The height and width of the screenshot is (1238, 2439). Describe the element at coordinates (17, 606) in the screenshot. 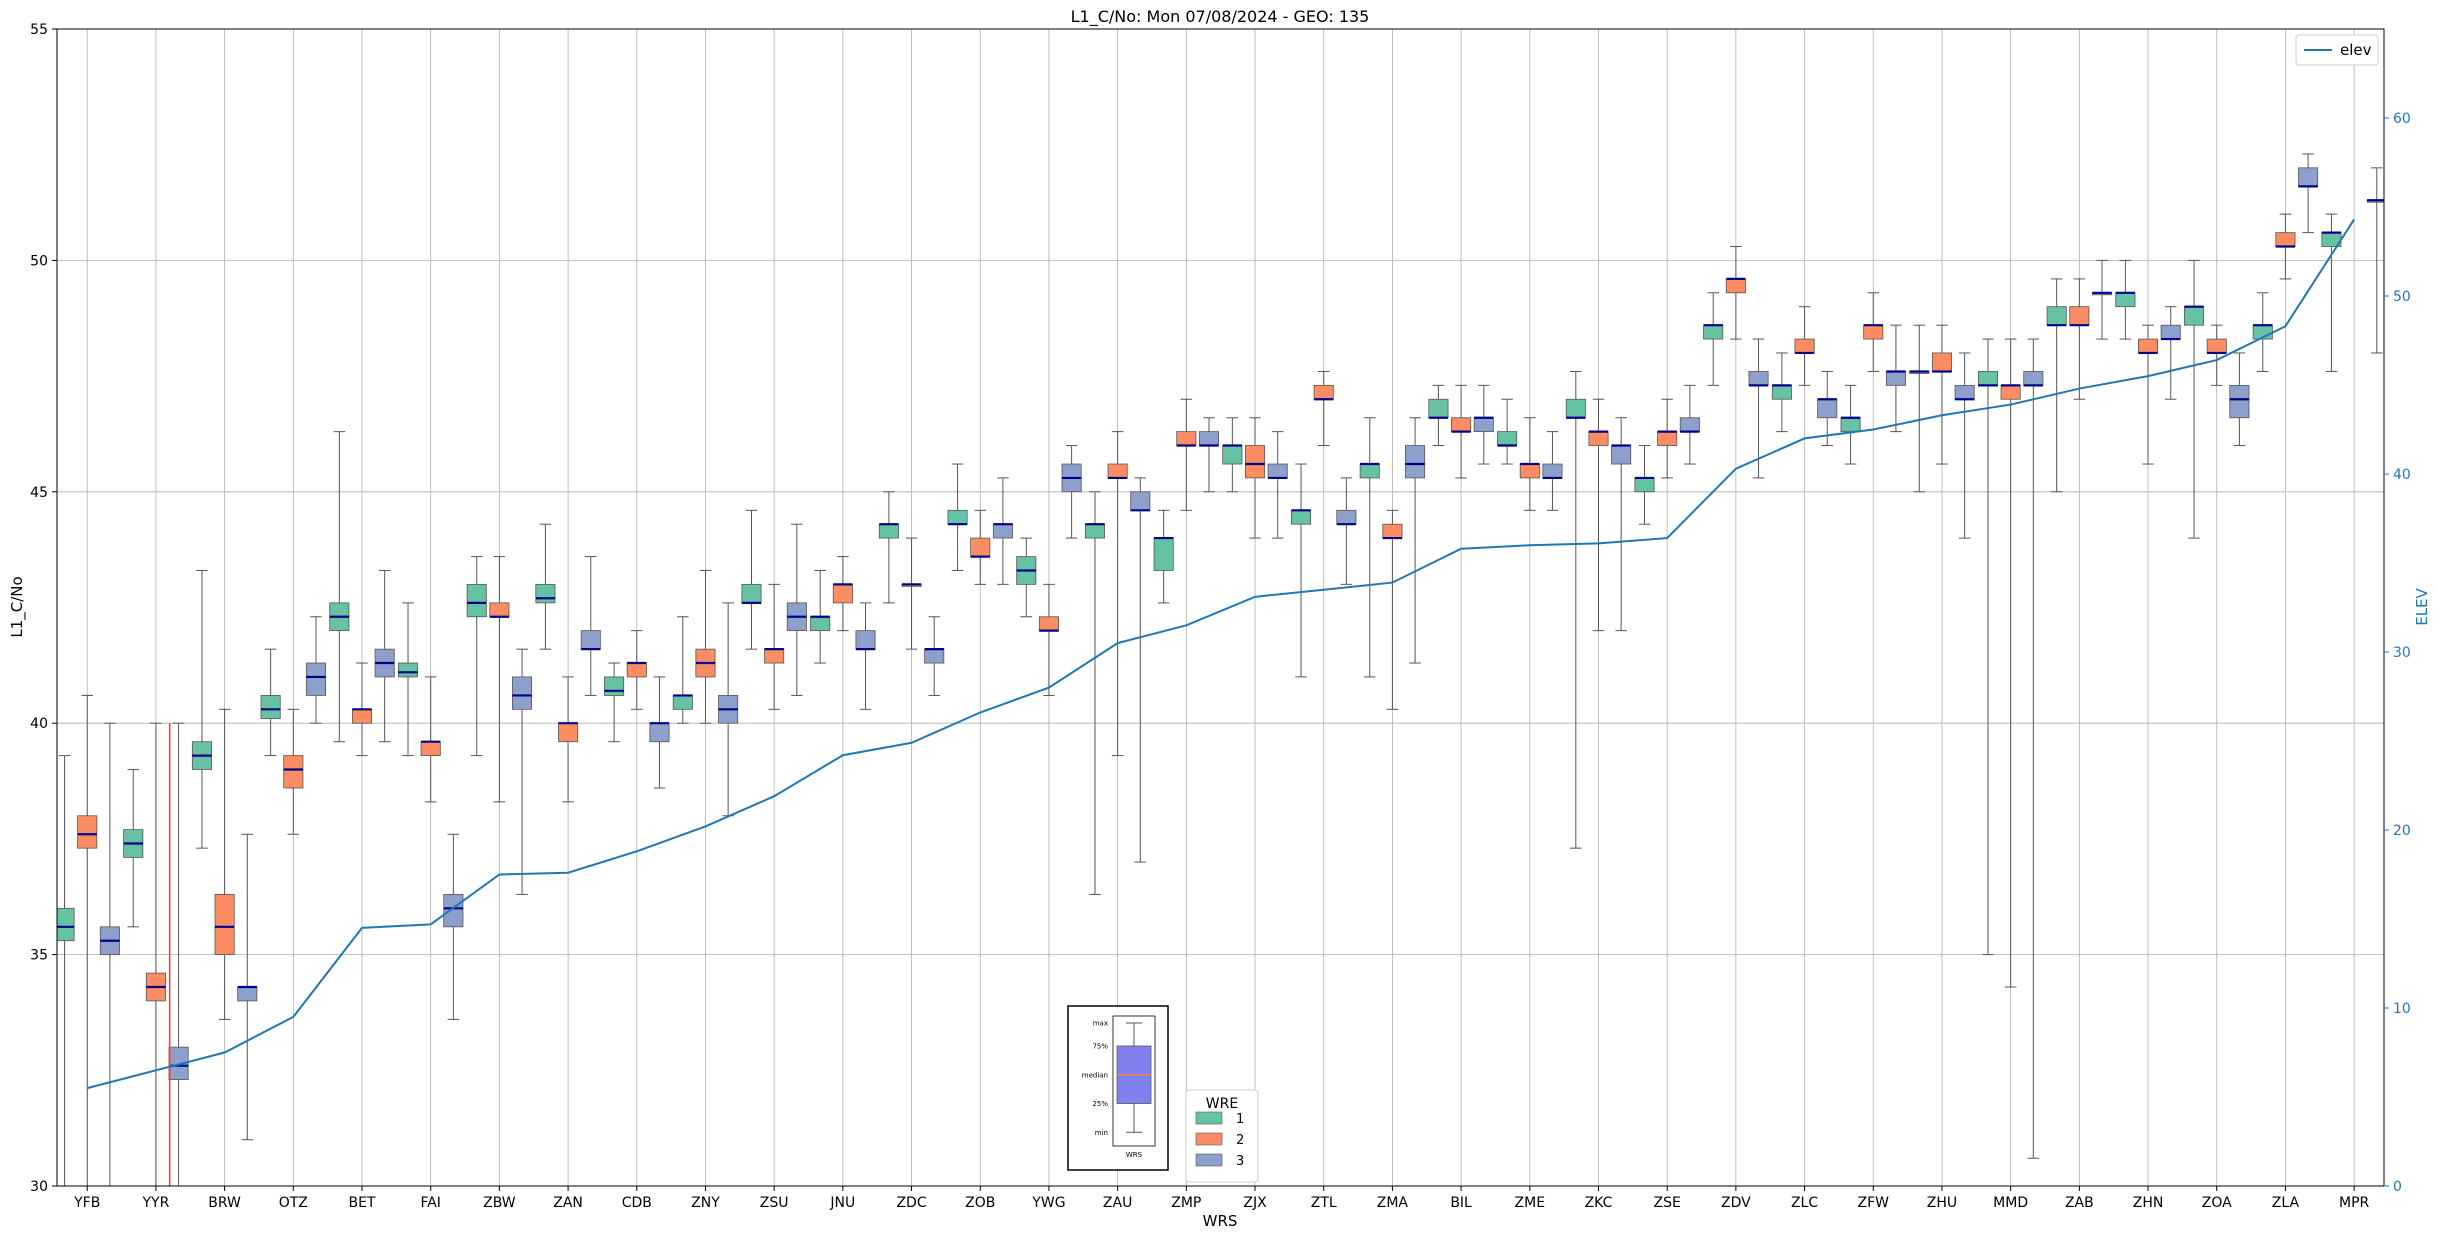

I see `y-axis-label: L1_C/No` at that location.